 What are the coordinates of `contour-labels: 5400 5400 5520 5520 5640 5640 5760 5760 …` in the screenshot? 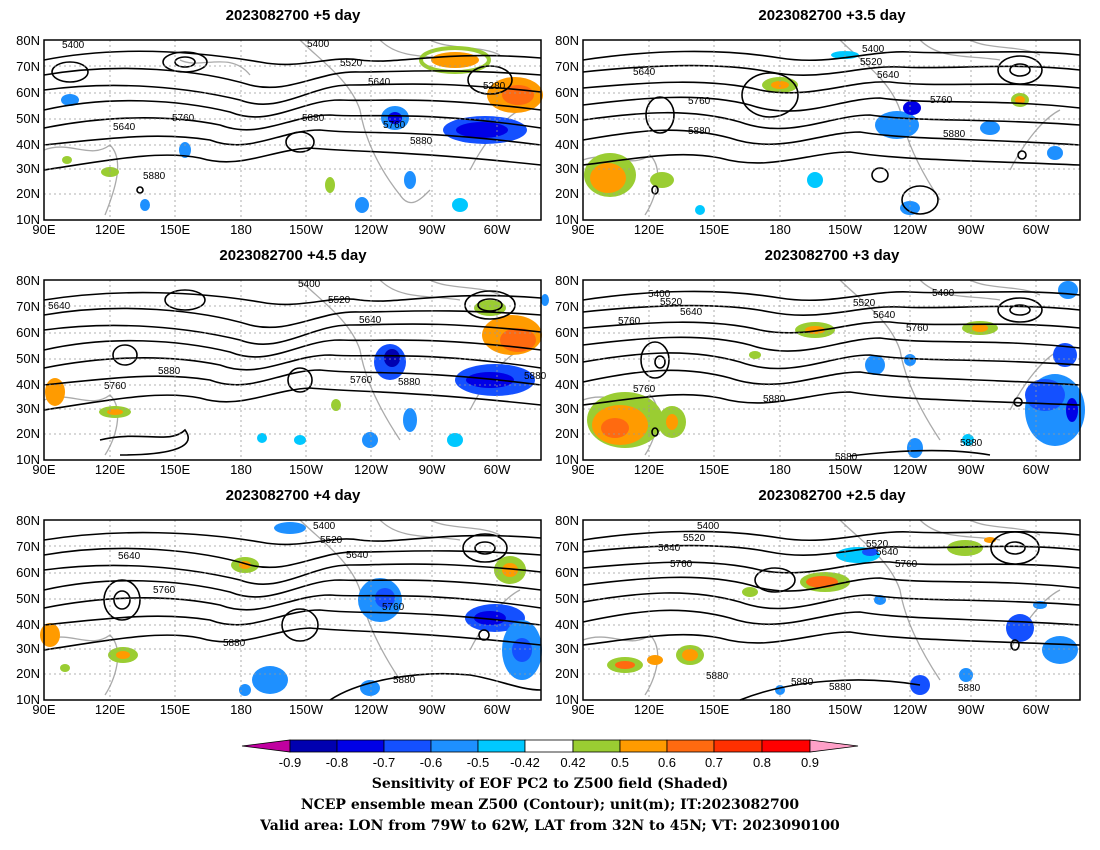 It's located at (800, 375).